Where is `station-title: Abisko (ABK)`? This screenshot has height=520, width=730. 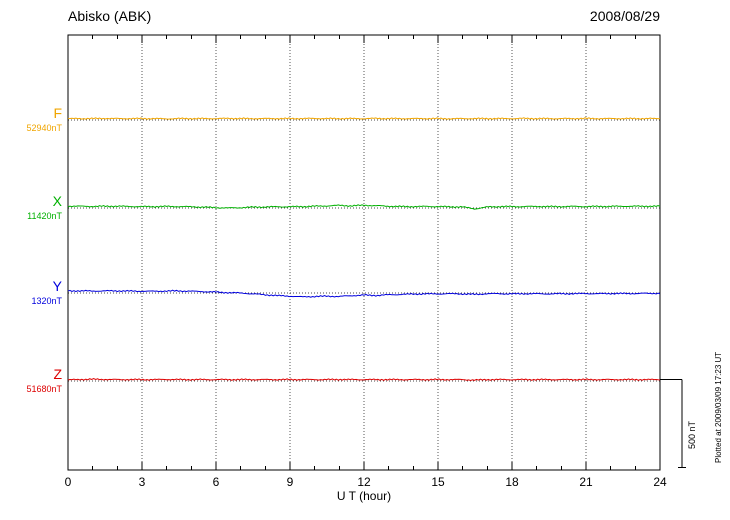
station-title: Abisko (ABK) is located at coordinates (110, 16).